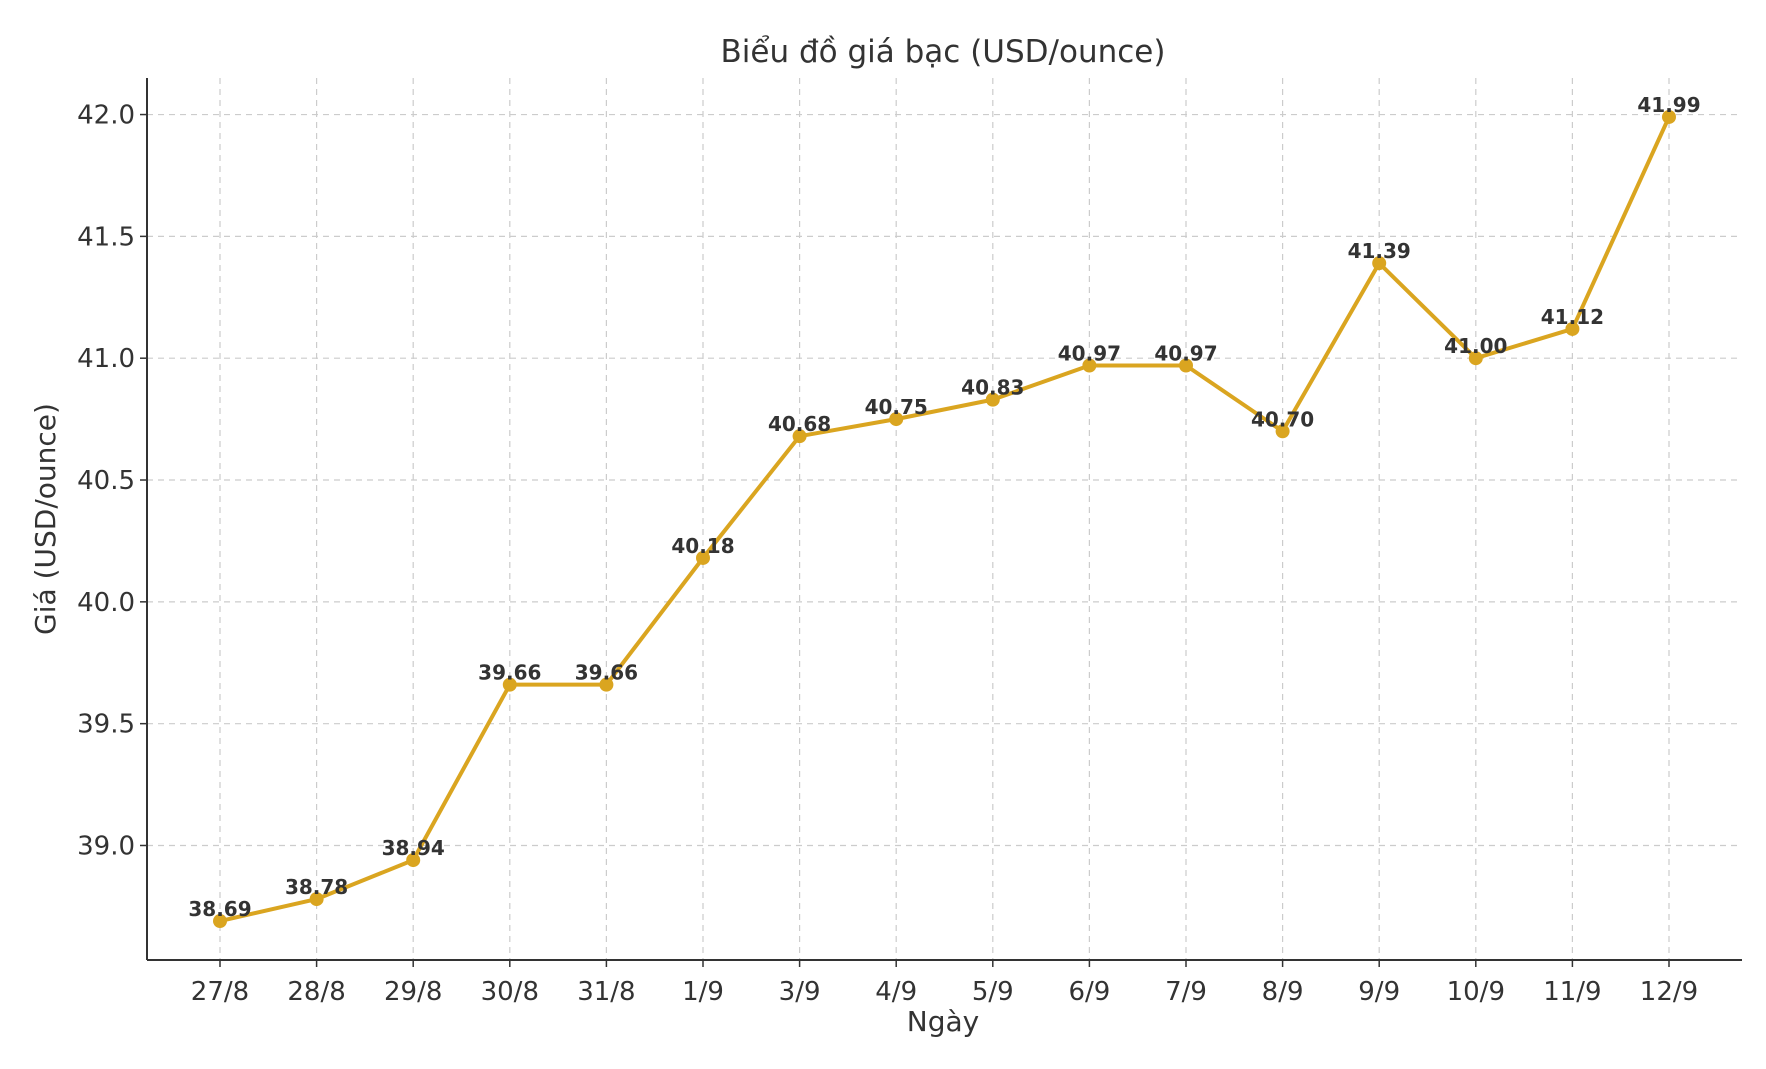 This screenshot has width=1766, height=1069. What do you see at coordinates (896, 992) in the screenshot?
I see `x-tick-label: 4/9` at bounding box center [896, 992].